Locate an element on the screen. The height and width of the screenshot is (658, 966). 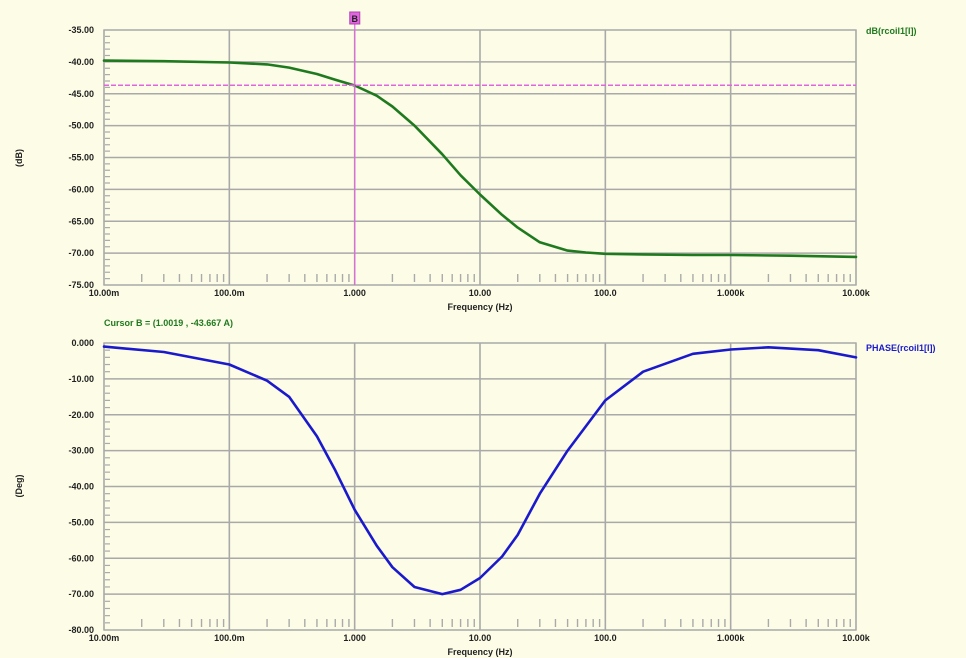
y-tick-label: -10.00 is located at coordinates (81, 379).